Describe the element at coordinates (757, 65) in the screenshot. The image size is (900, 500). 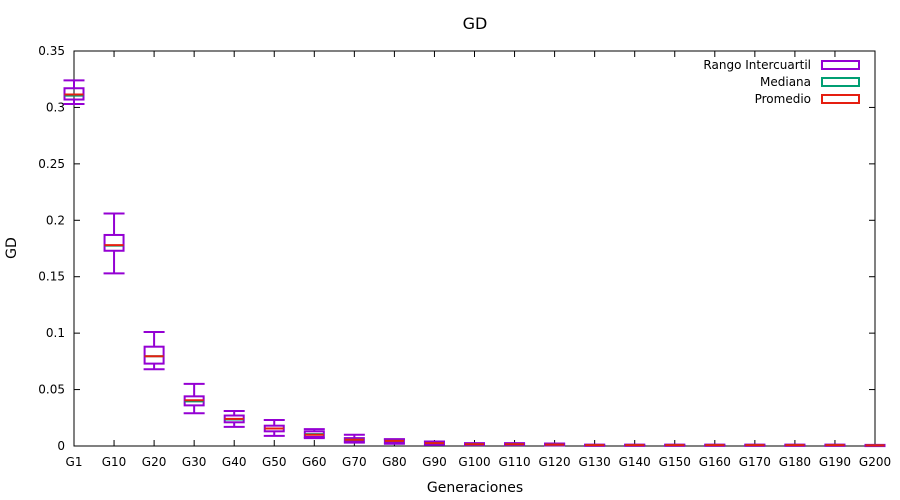
I see `legend-label: Rango Intercuartil` at that location.